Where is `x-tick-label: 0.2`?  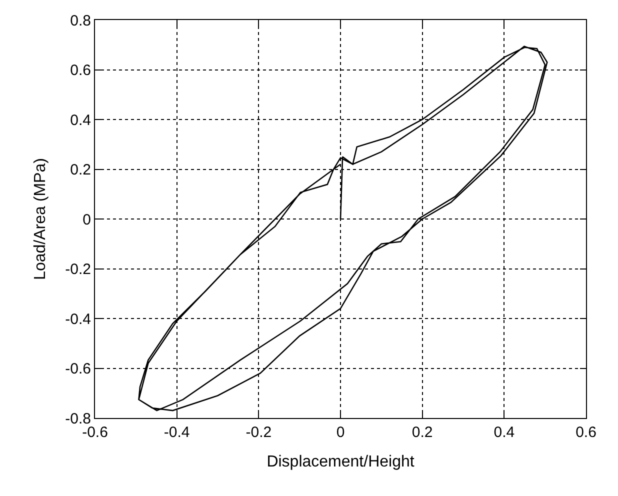 x-tick-label: 0.2 is located at coordinates (422, 432).